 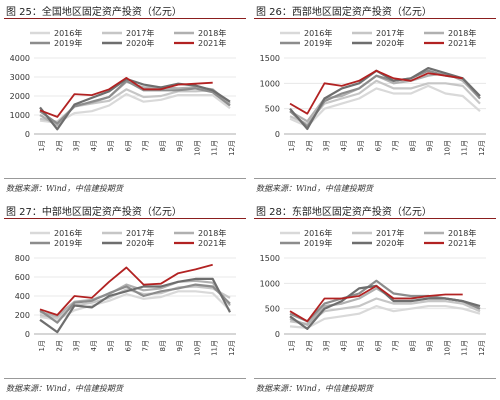 What do you see at coordinates (22, 315) in the screenshot?
I see `y-tick-label: 200` at bounding box center [22, 315].